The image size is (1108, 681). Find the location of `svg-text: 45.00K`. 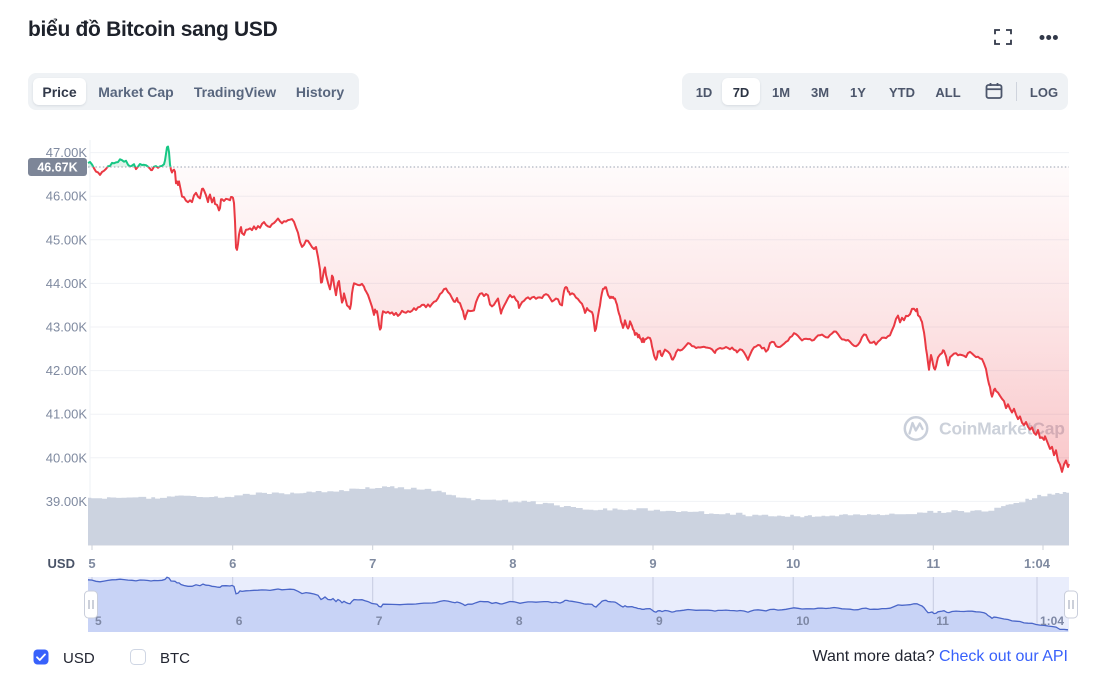

svg-text: 45.00K is located at coordinates (67, 239).